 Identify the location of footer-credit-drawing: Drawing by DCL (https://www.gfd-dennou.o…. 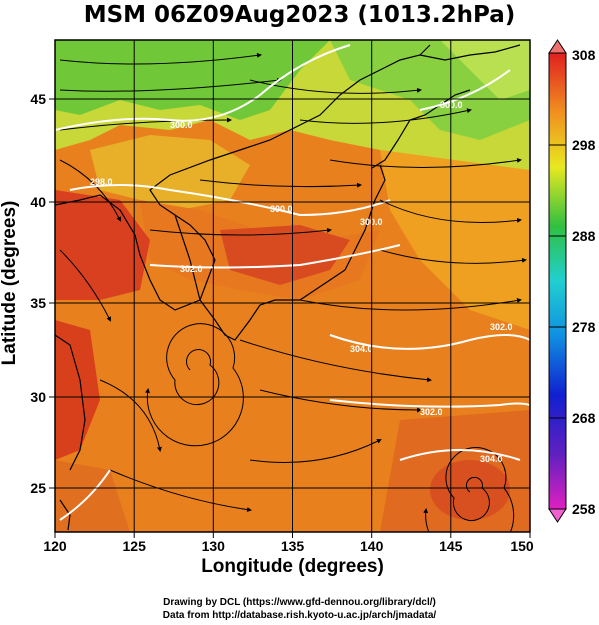
(299, 602).